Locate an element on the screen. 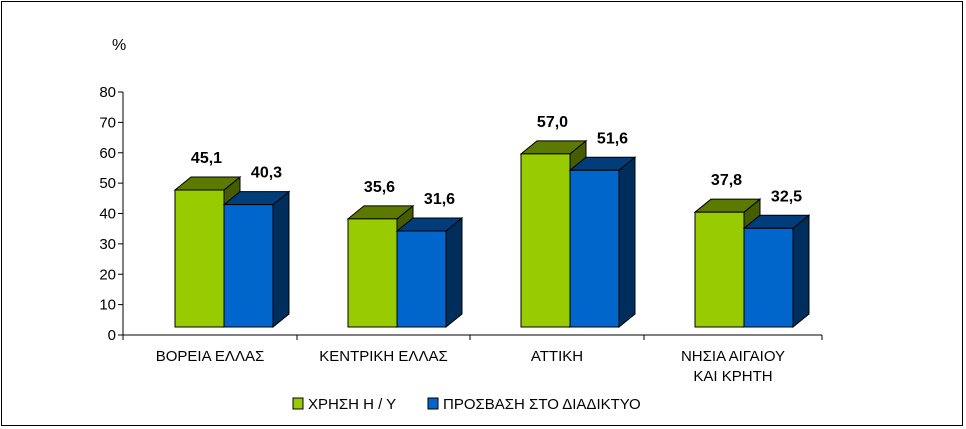 This screenshot has height=429, width=966. y-tick-label: 0 is located at coordinates (112, 335).